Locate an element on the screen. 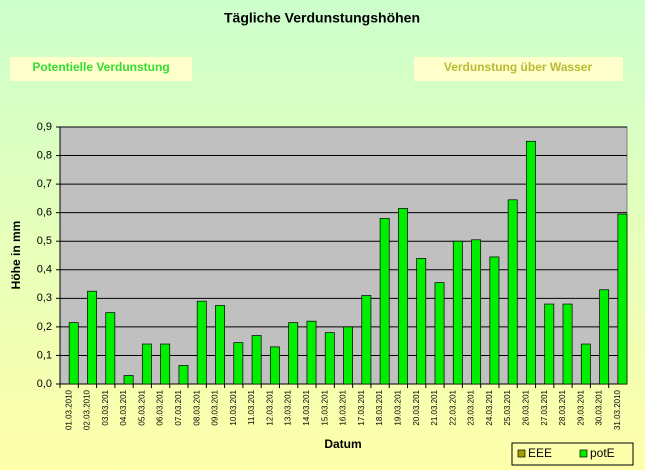  x-tick-label: 07.03.201 is located at coordinates (178, 407).